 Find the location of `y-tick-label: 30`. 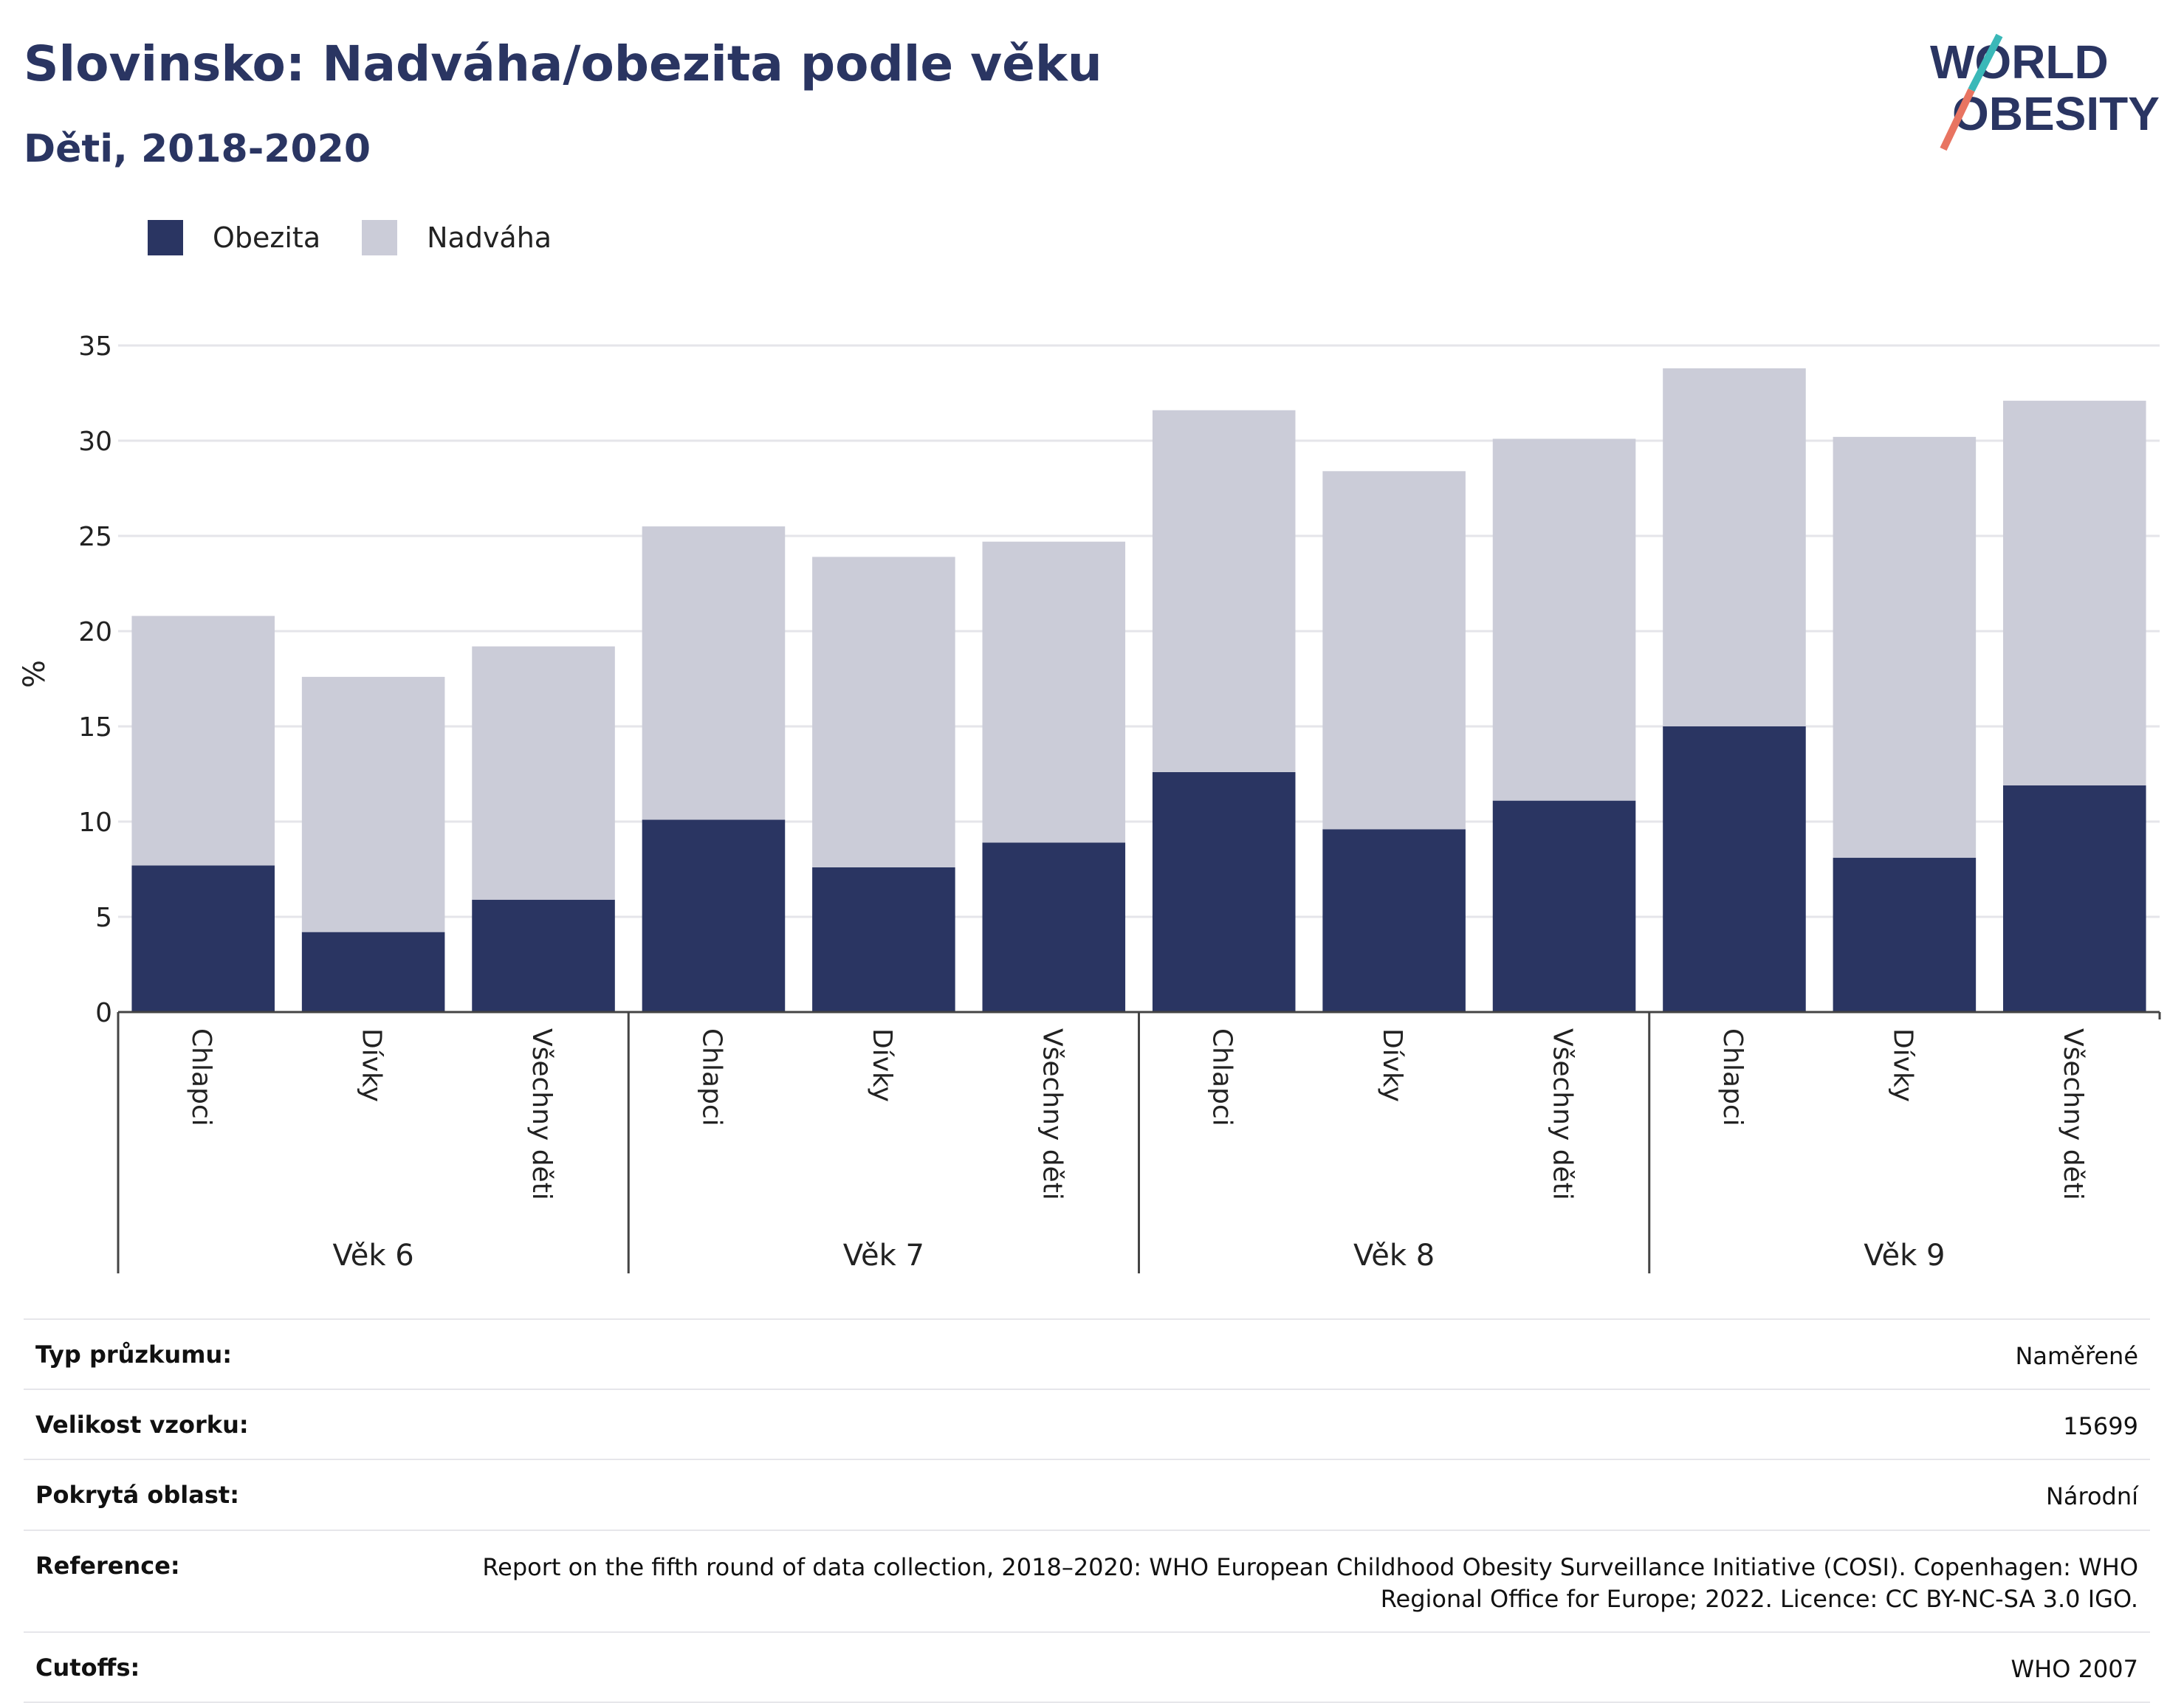

y-tick-label: 30 is located at coordinates (95, 442).